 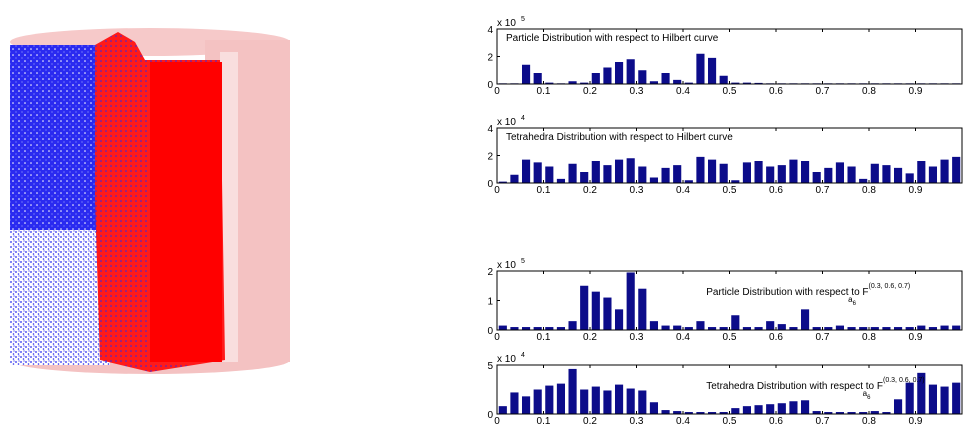 What do you see at coordinates (506, 265) in the screenshot?
I see `y-multiplier: x 10` at bounding box center [506, 265].